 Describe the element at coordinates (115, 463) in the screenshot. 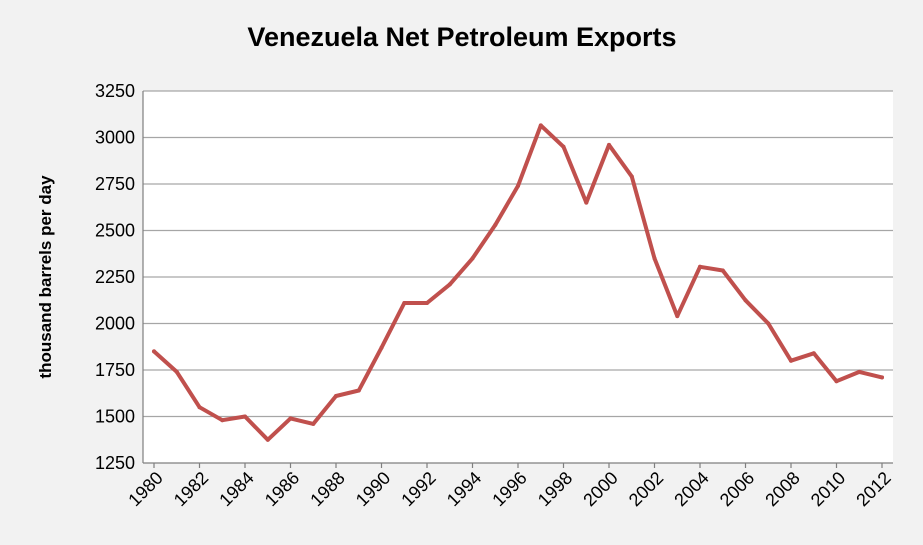

I see `y-tick-1250: 1250` at that location.